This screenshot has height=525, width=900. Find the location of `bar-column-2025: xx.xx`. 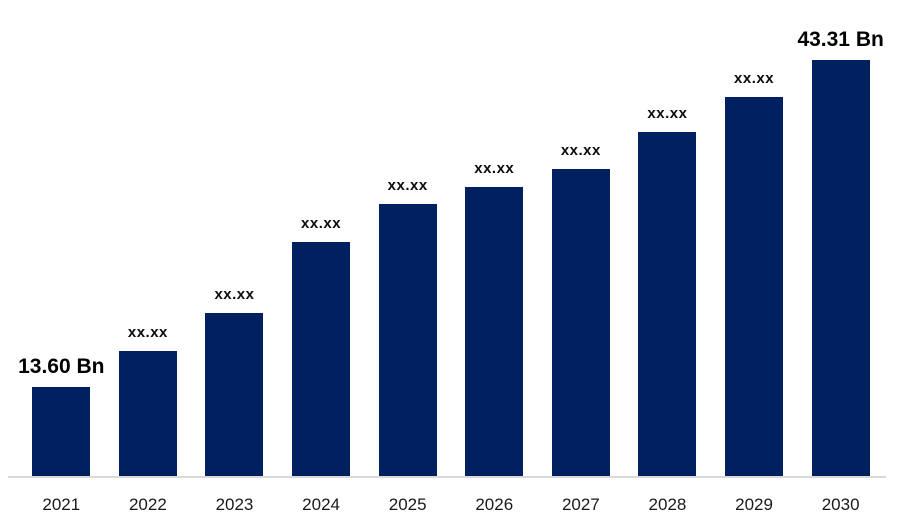

bar-column-2025: xx.xx is located at coordinates (407, 326).